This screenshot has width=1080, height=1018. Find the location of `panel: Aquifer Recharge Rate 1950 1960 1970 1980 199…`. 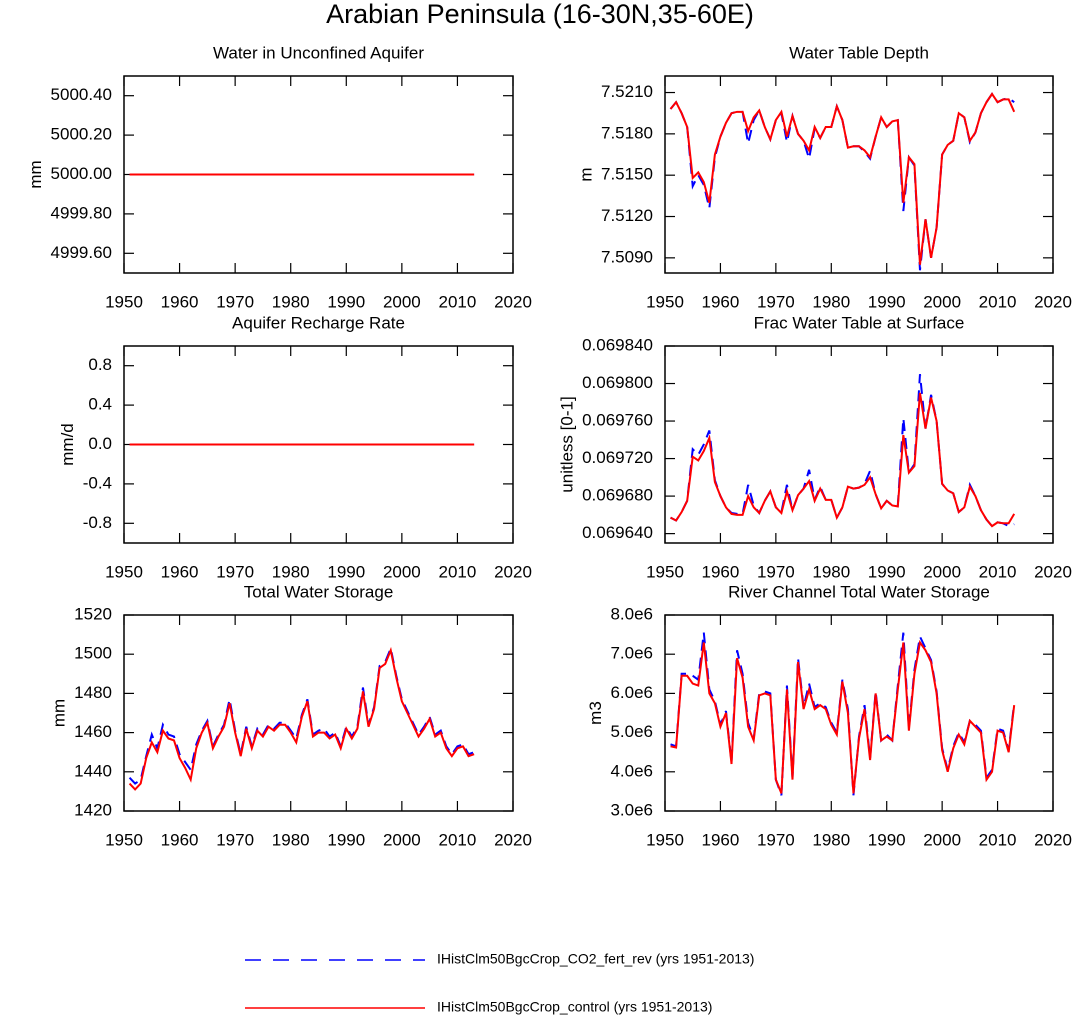

panel: Aquifer Recharge Rate 1950 1960 1970 1980 199… is located at coordinates (295, 447).